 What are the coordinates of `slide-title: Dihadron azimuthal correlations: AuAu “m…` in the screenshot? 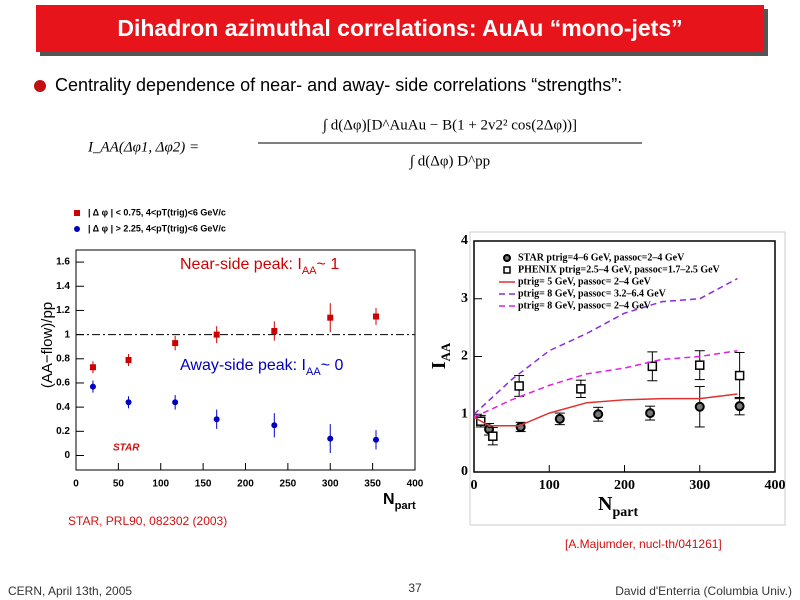 It's located at (399, 28).